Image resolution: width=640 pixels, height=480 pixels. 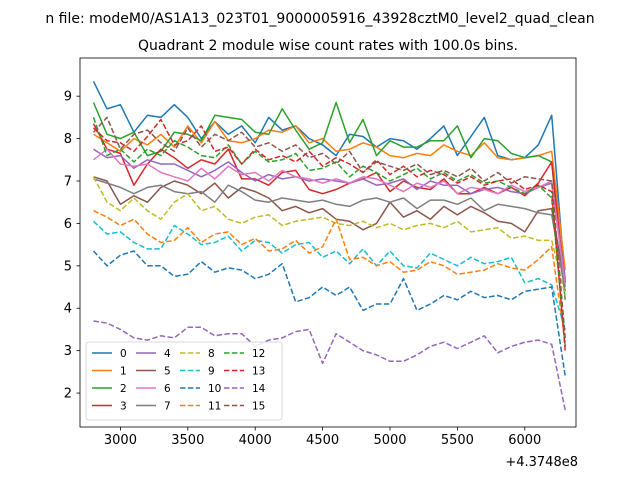 What do you see at coordinates (68, 266) in the screenshot?
I see `y-tick-label: 5` at bounding box center [68, 266].